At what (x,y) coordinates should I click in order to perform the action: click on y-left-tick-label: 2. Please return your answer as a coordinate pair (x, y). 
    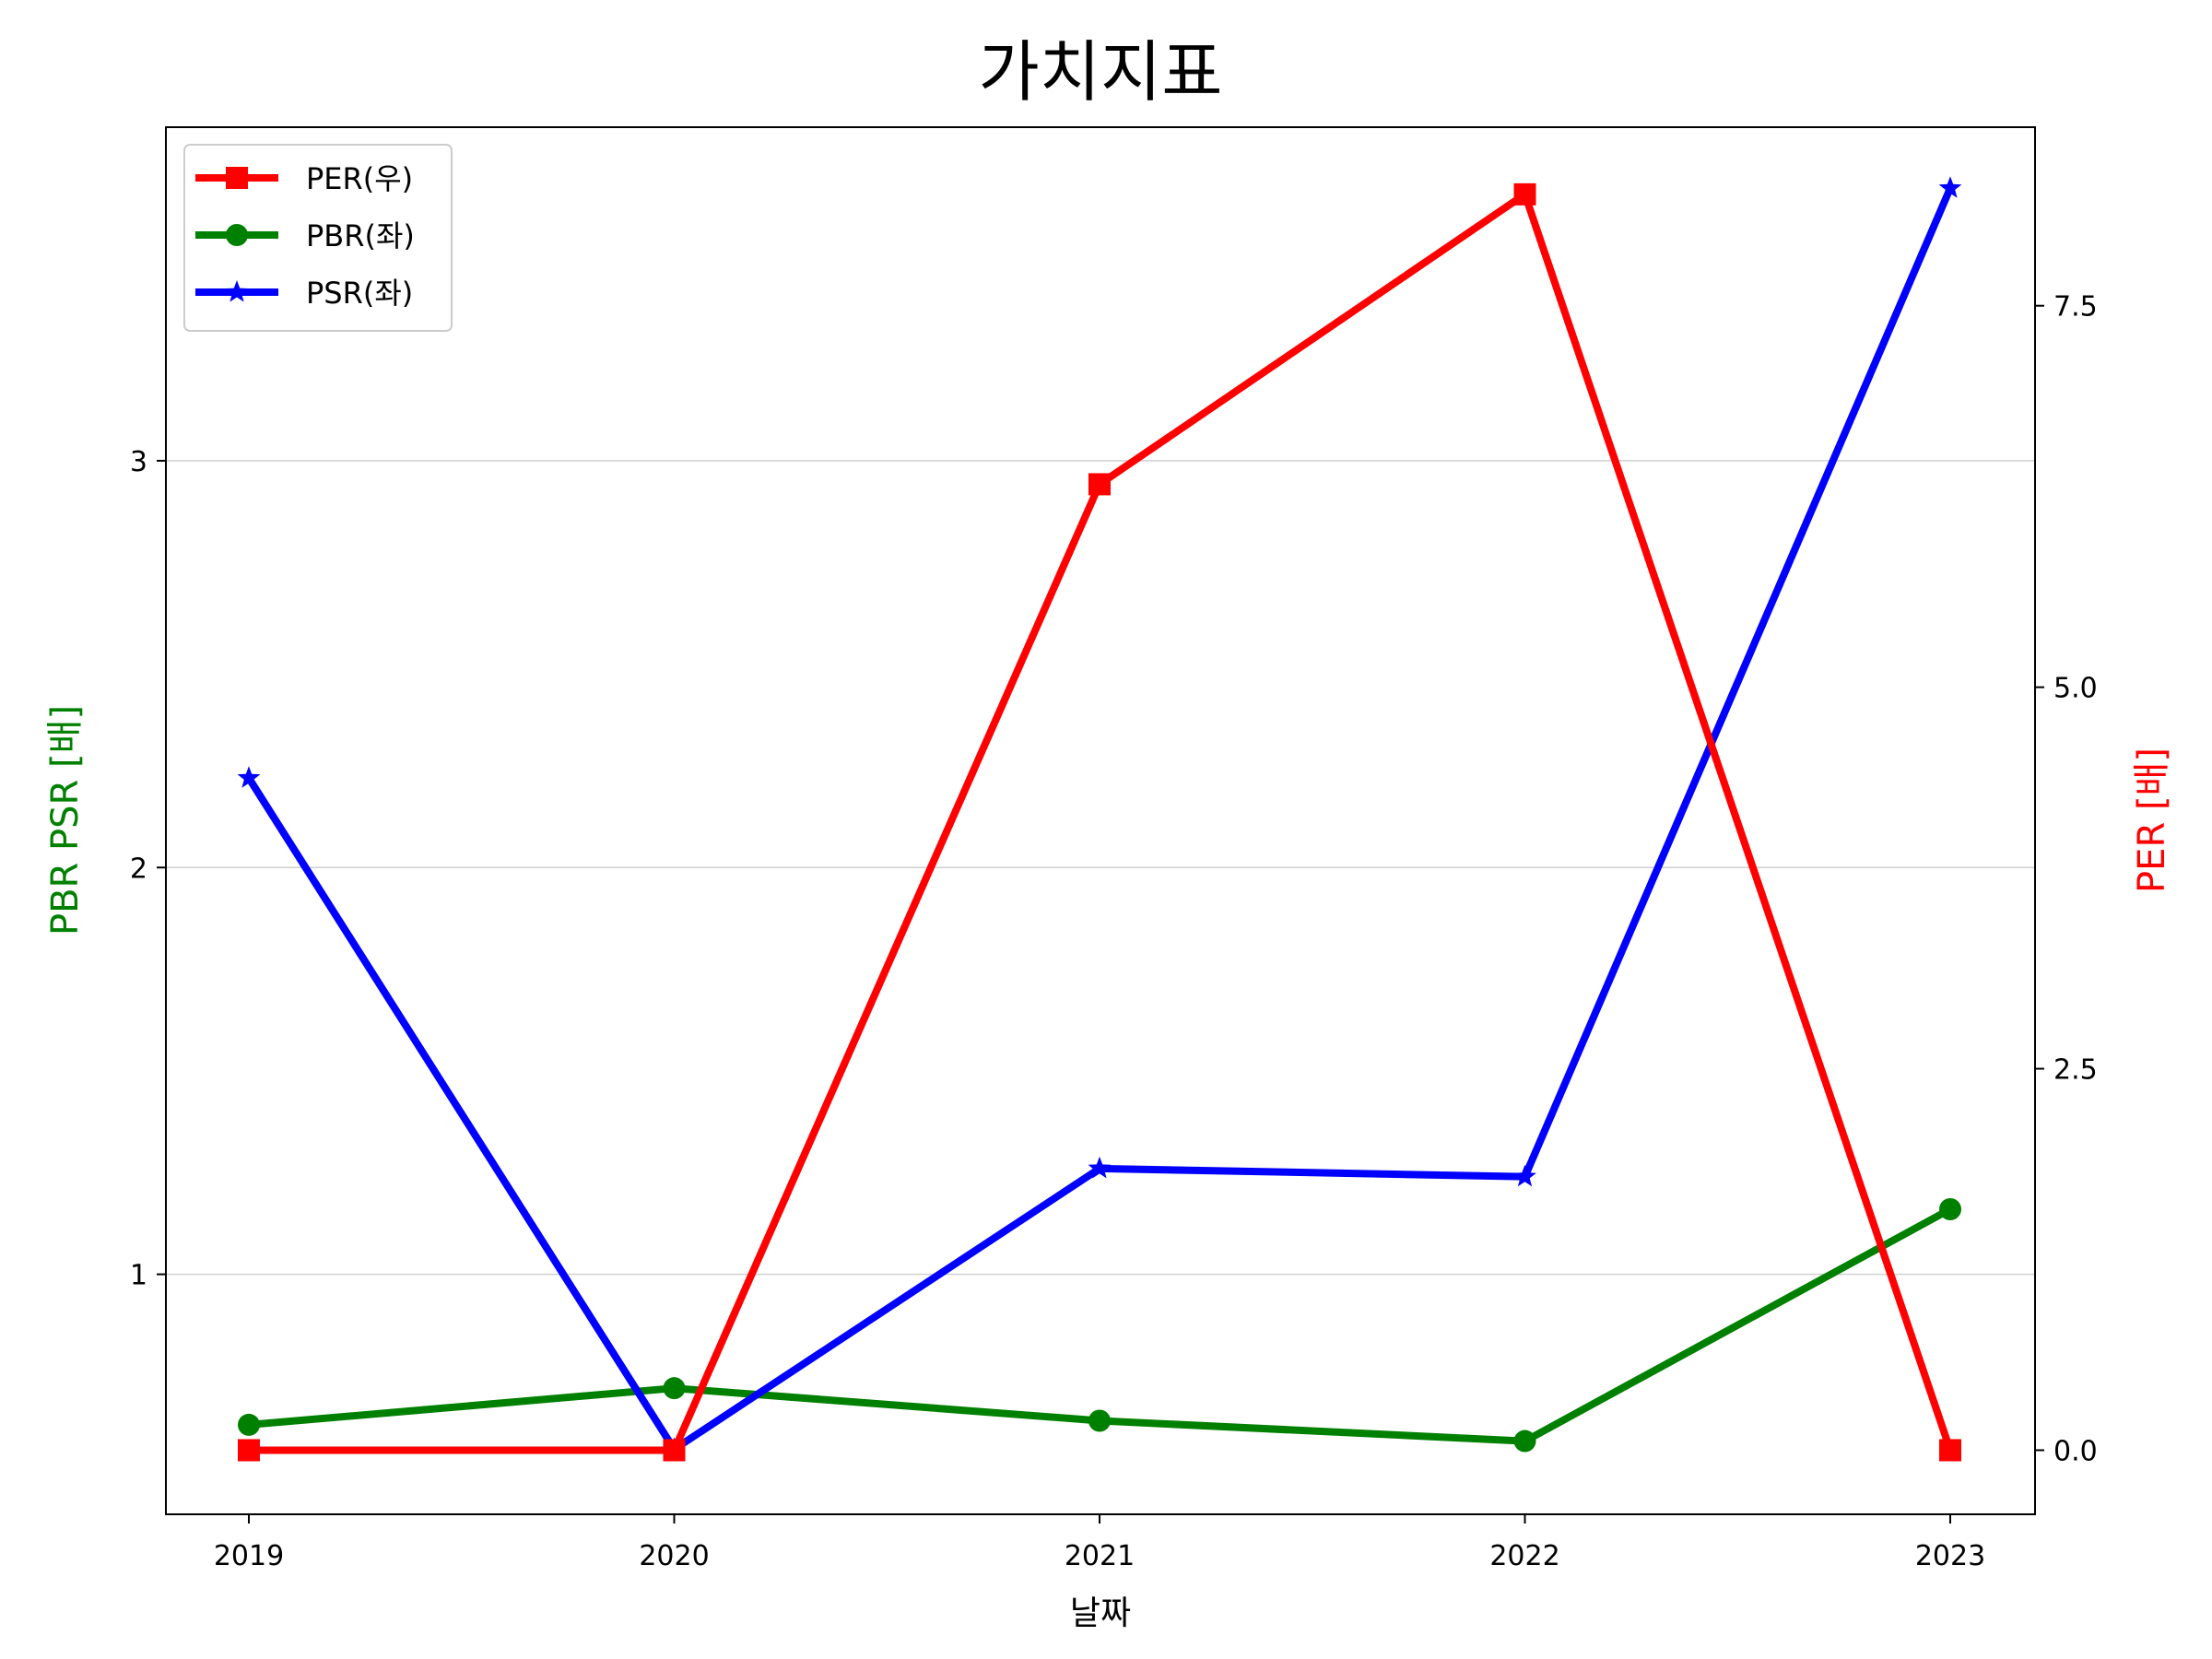
    Looking at the image, I should click on (138, 869).